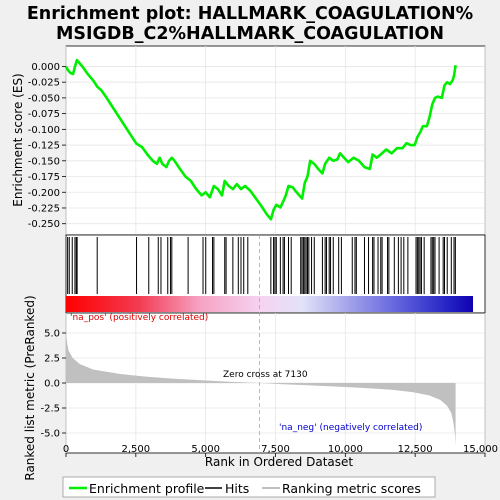 This screenshot has width=500, height=500. What do you see at coordinates (44, 130) in the screenshot?
I see `es-y-tick-label: -0.100` at bounding box center [44, 130].